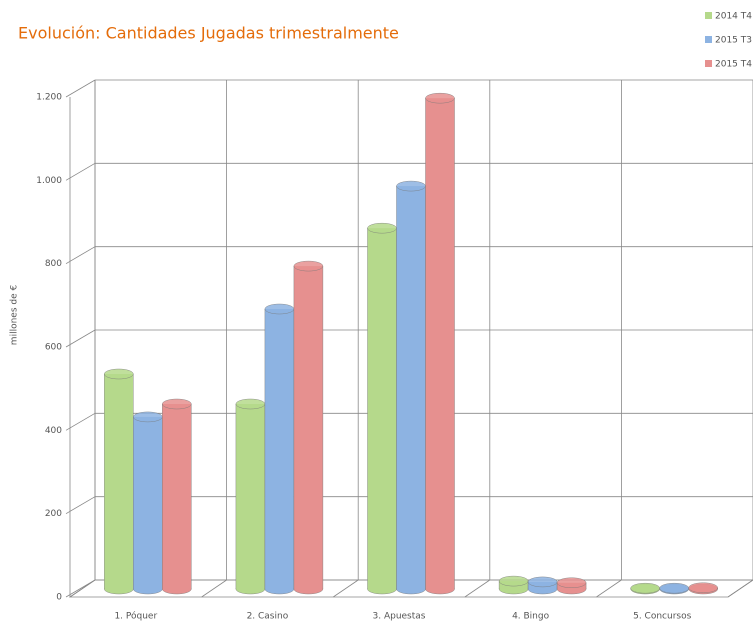 Image resolution: width=753 pixels, height=622 pixels. Describe the element at coordinates (733, 65) in the screenshot. I see `legend-label: 2015 T4` at that location.